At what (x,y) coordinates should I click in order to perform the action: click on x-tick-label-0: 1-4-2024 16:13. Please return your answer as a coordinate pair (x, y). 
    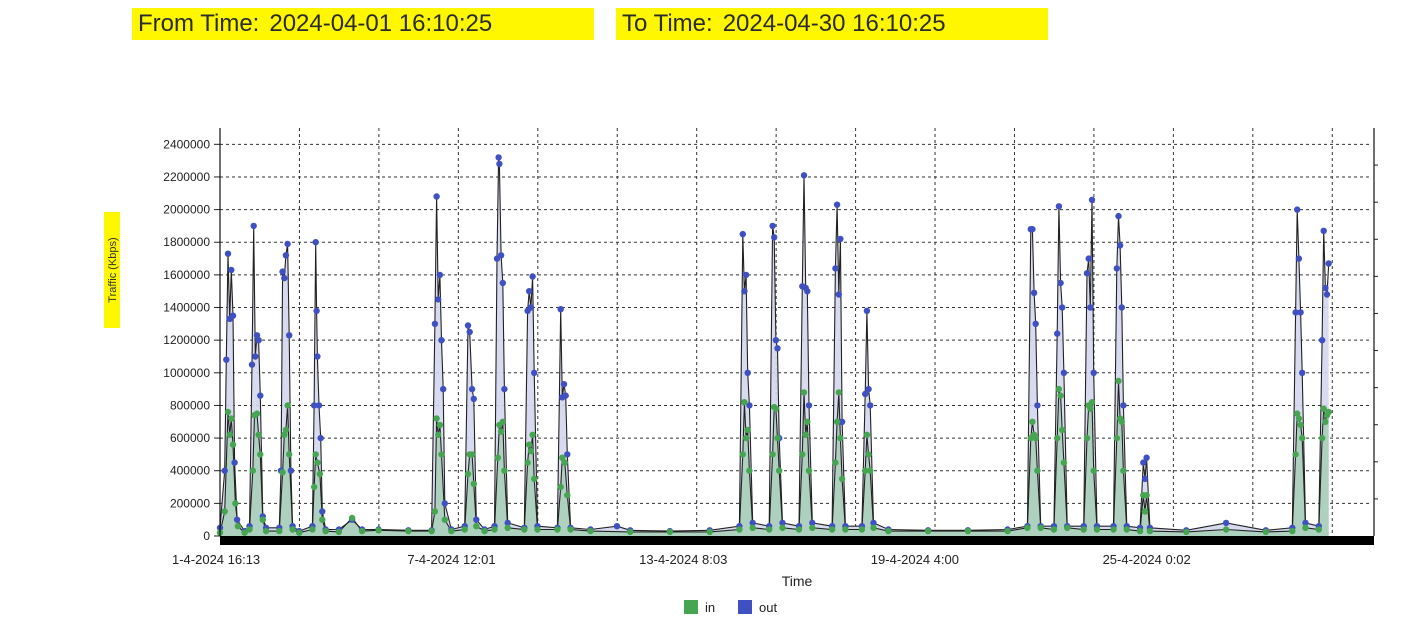
    Looking at the image, I should click on (216, 559).